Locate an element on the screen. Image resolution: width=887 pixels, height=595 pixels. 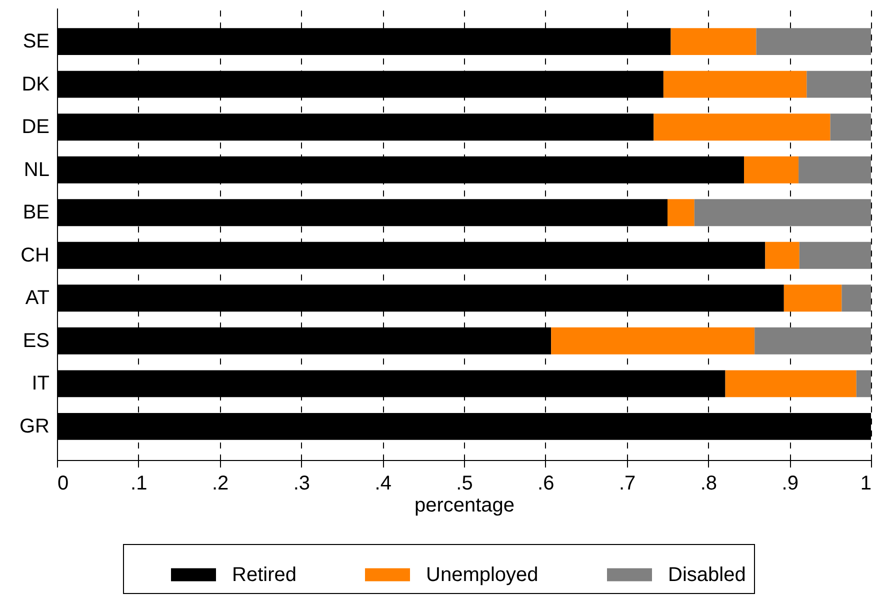
x-tick-label: .5 is located at coordinates (464, 483).